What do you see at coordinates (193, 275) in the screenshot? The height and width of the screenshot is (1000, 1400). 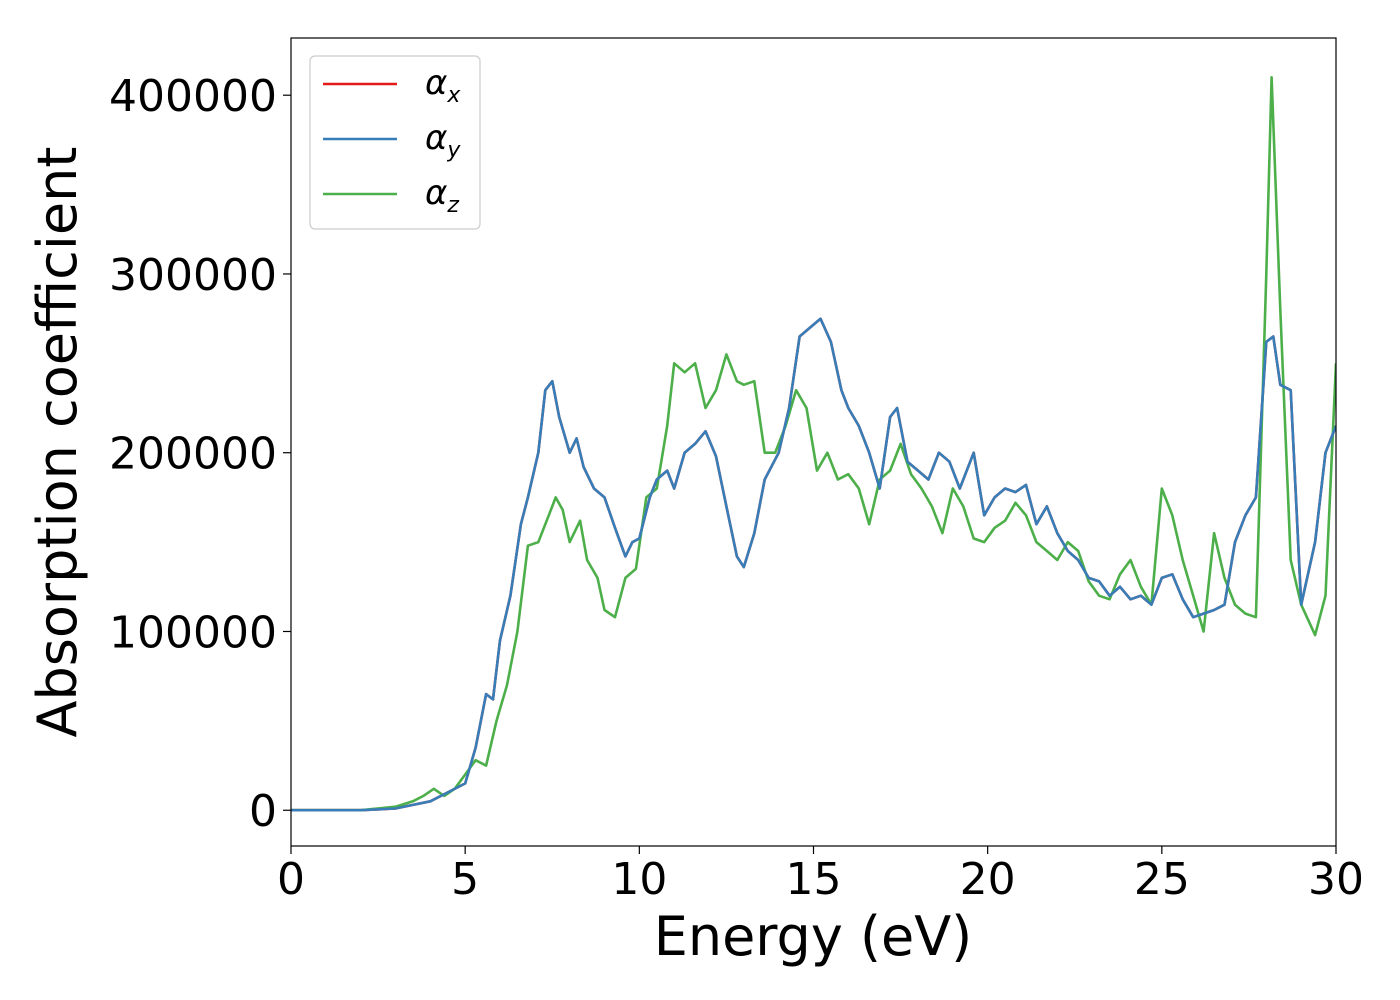 I see `y-tick-label: 300000` at bounding box center [193, 275].